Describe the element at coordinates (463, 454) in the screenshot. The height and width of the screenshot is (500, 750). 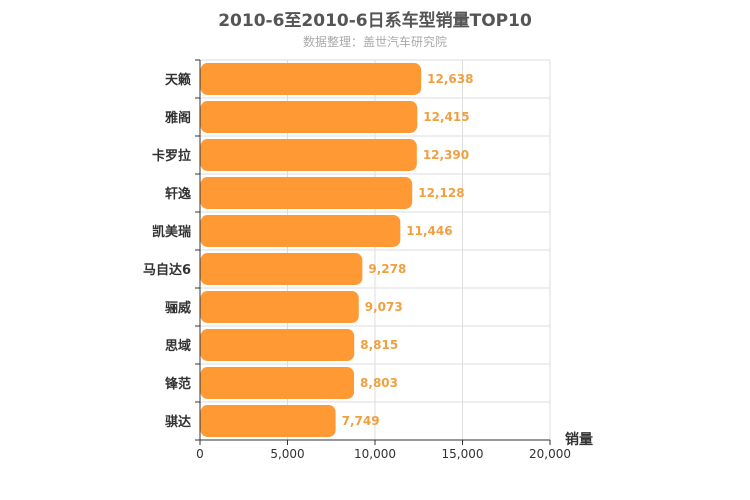
I see `x-tick-label: 15,000` at that location.